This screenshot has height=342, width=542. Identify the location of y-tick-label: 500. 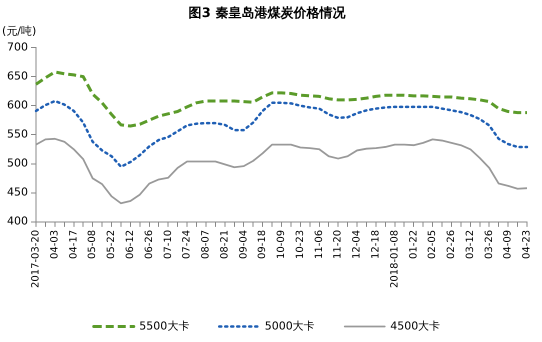
(17, 163).